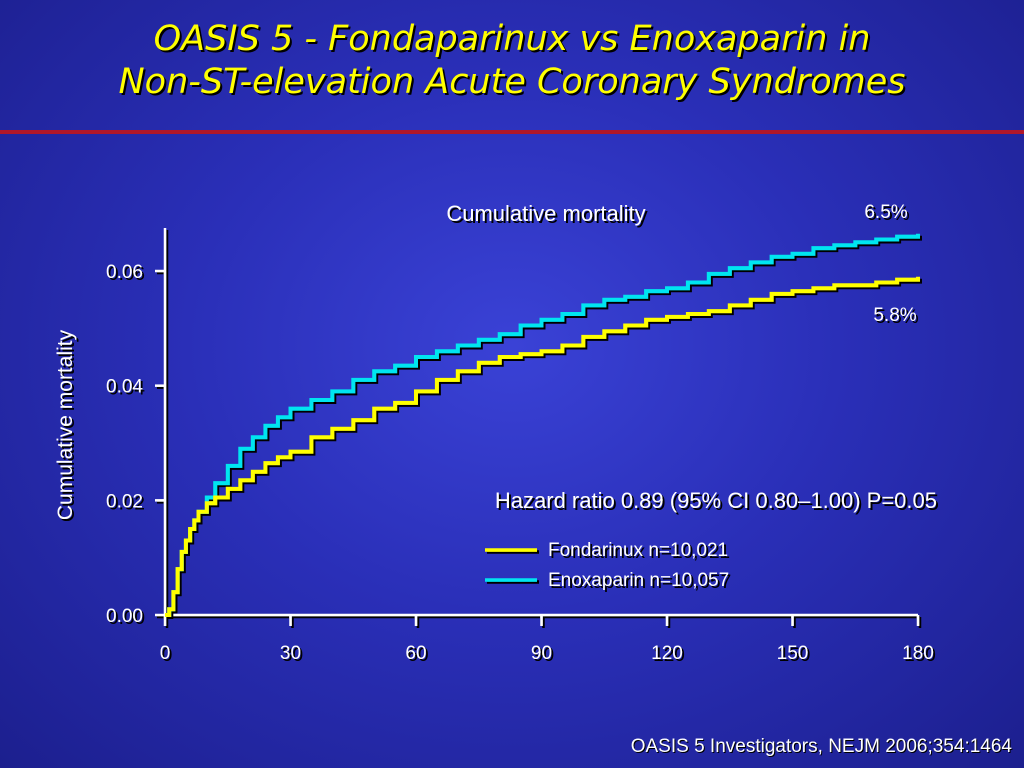 Image resolution: width=1024 pixels, height=768 pixels. What do you see at coordinates (885, 212) in the screenshot?
I see `end-label-enoxaparin: 6.5%` at bounding box center [885, 212].